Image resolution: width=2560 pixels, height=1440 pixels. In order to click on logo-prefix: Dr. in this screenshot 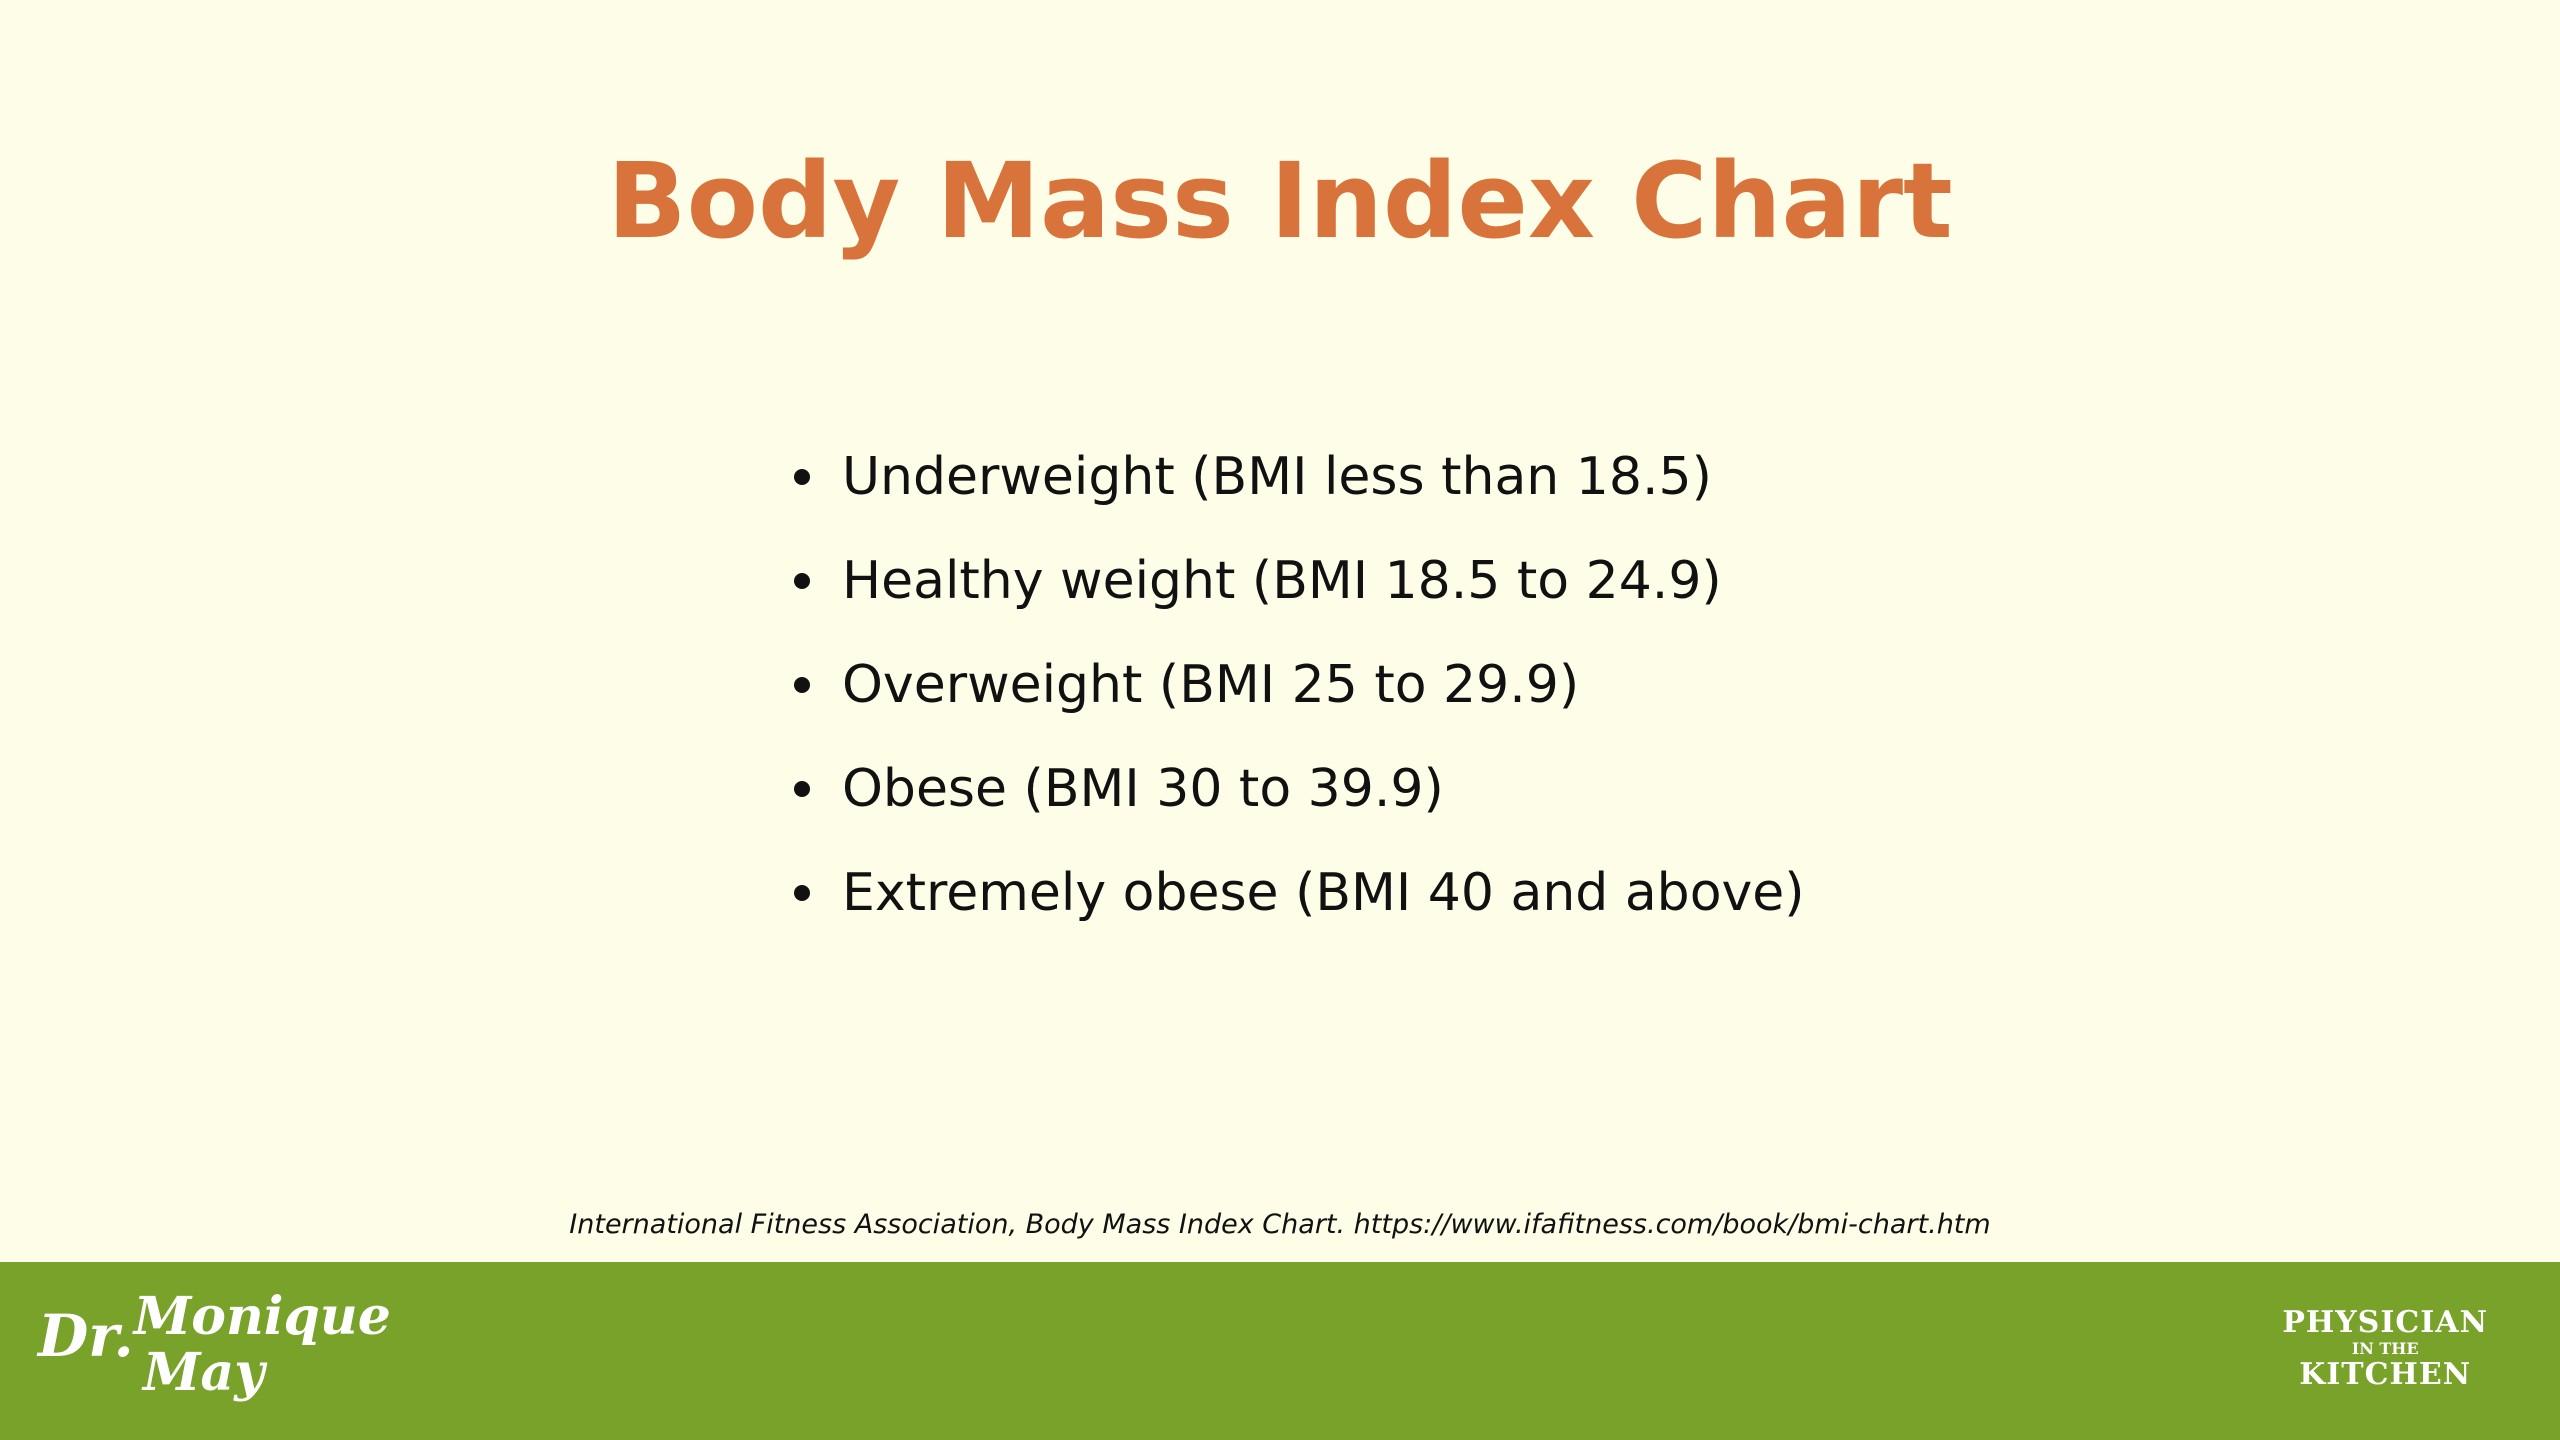, I will do `click(86, 1336)`.